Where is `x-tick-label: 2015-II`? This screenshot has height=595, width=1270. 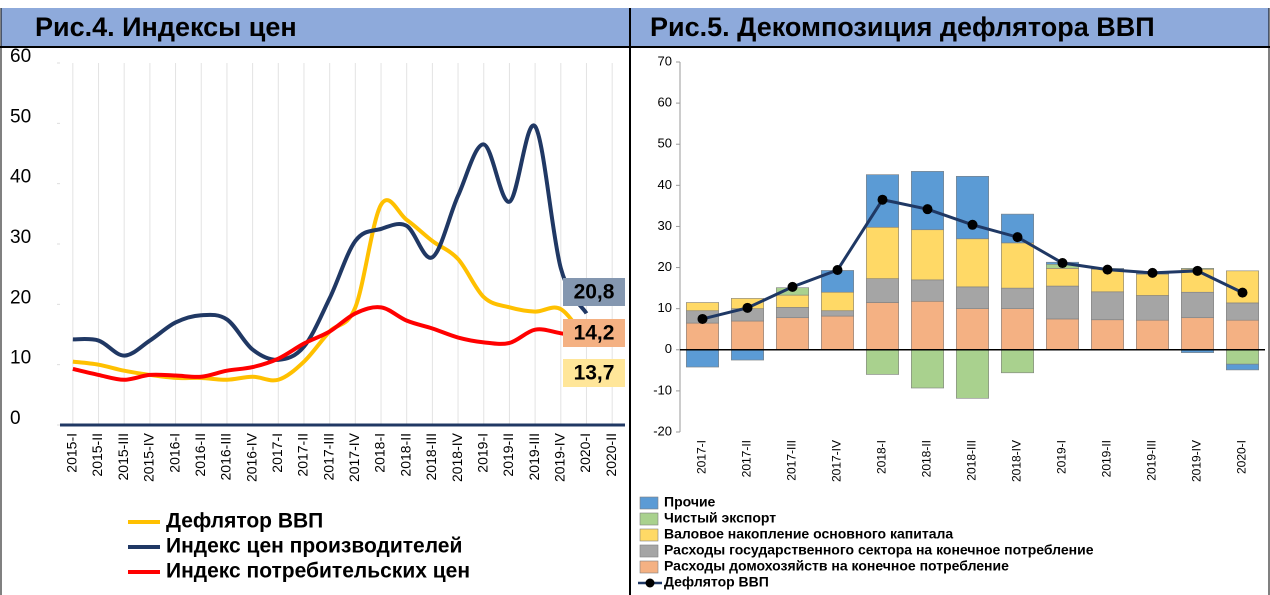 x-tick-label: 2015-II is located at coordinates (97, 455).